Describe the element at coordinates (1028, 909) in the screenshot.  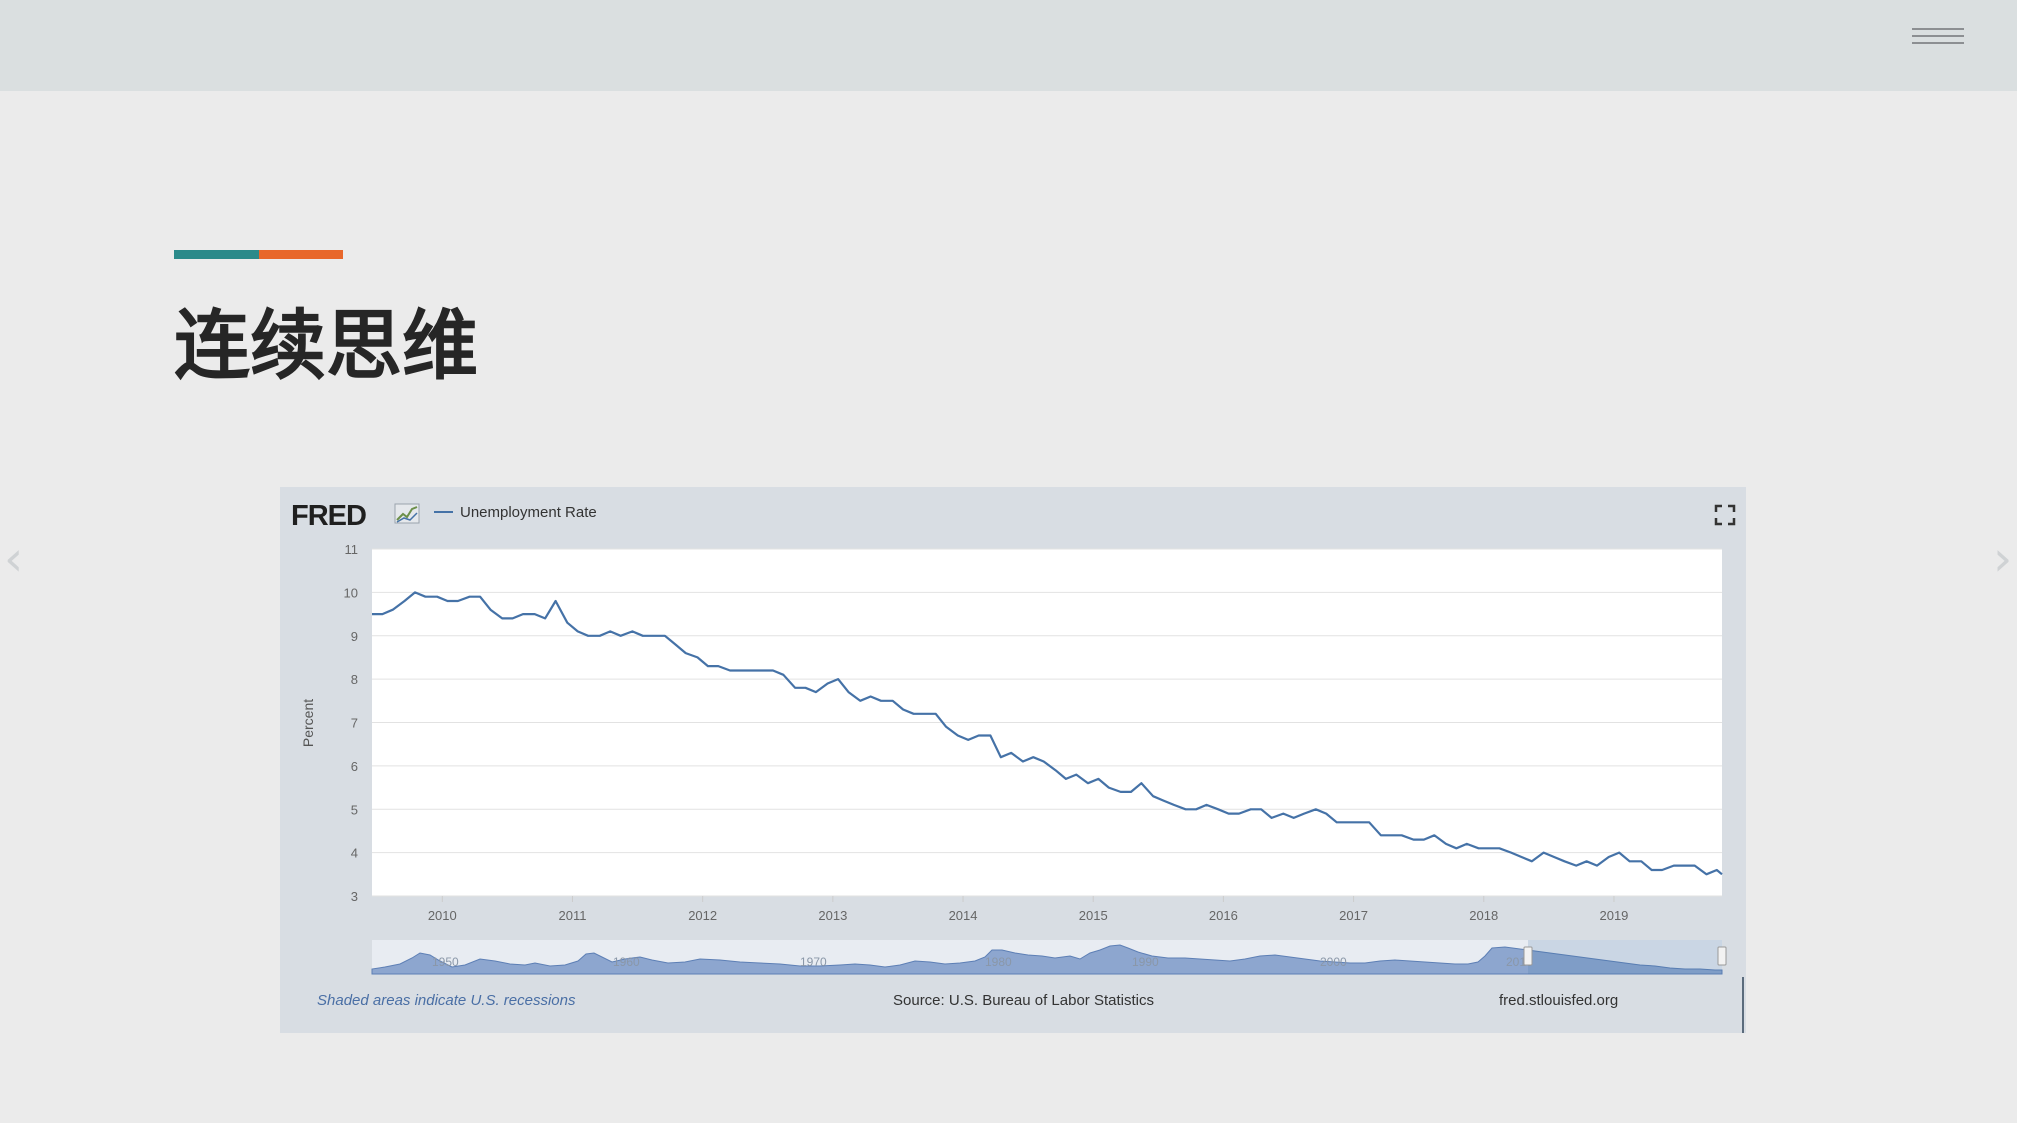
I see `x-axis-ticks: 2010 2011 2012 2013 2014 2015 2016 2017 2018 2019` at that location.